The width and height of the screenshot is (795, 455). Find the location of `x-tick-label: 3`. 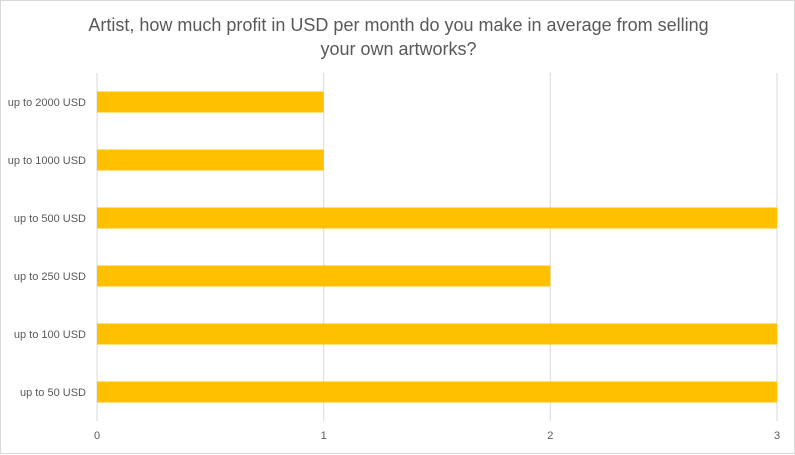

x-tick-label: 3 is located at coordinates (777, 436).